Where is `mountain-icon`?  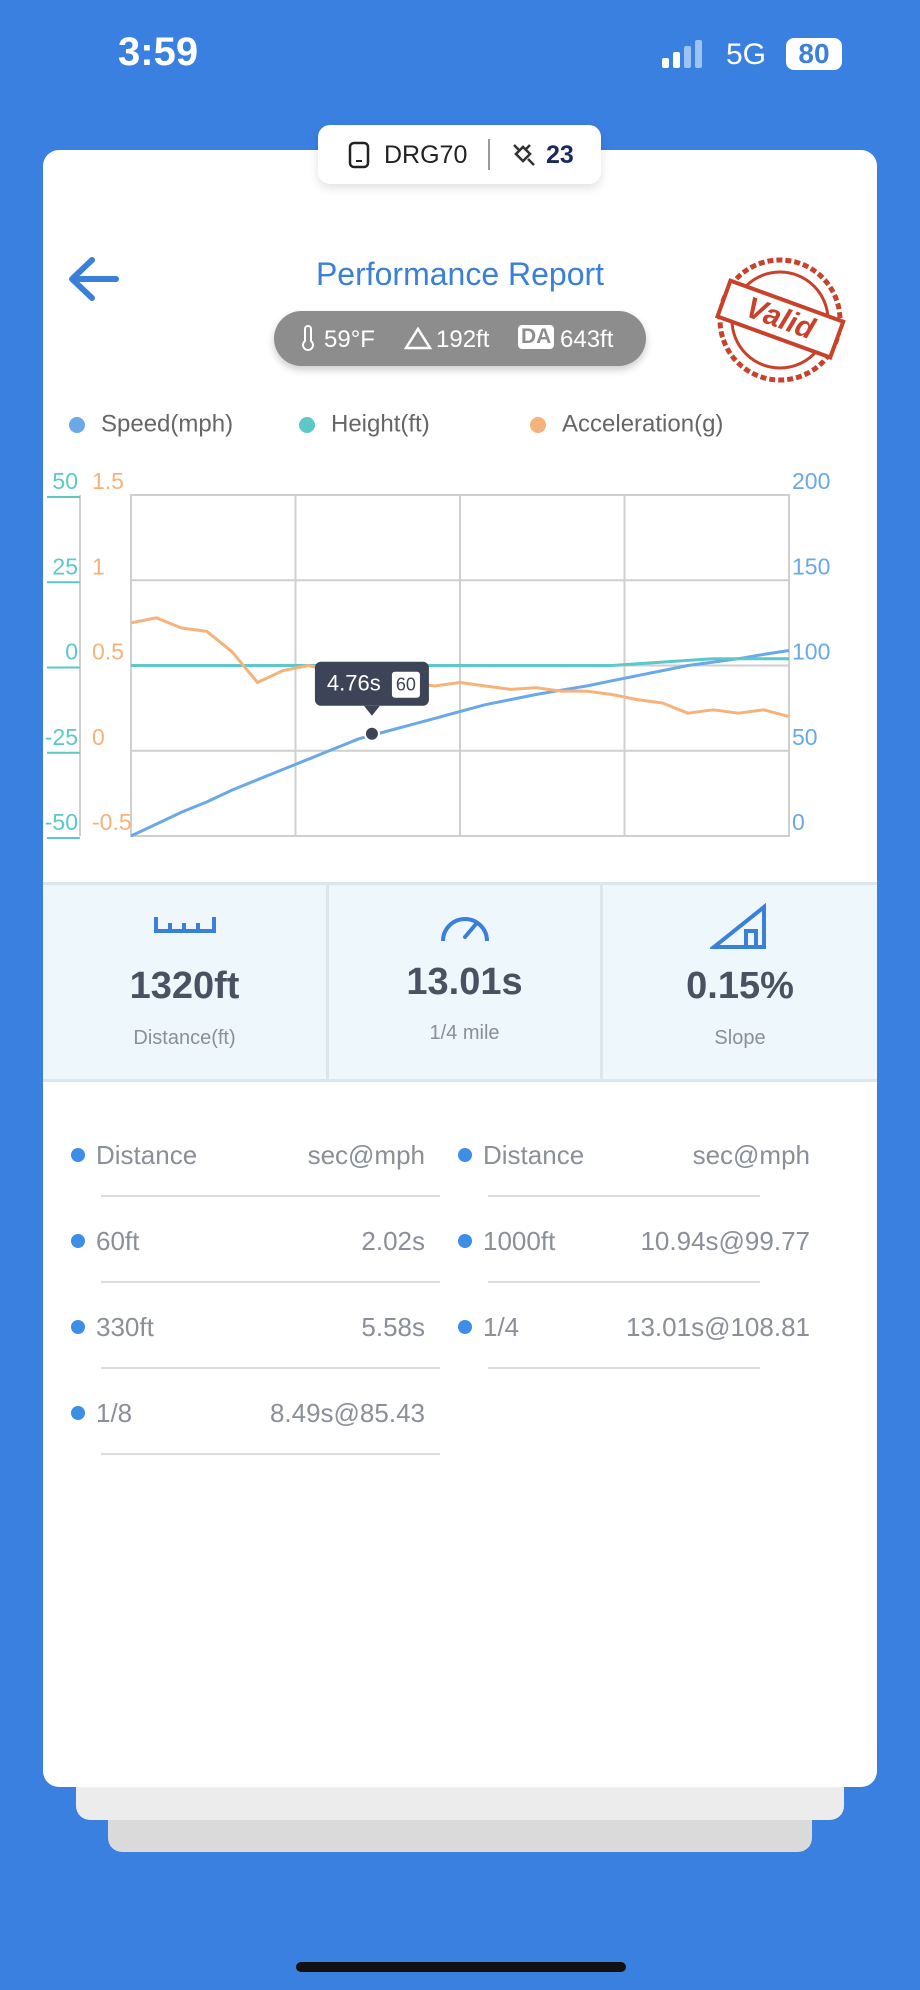
mountain-icon is located at coordinates (418, 338).